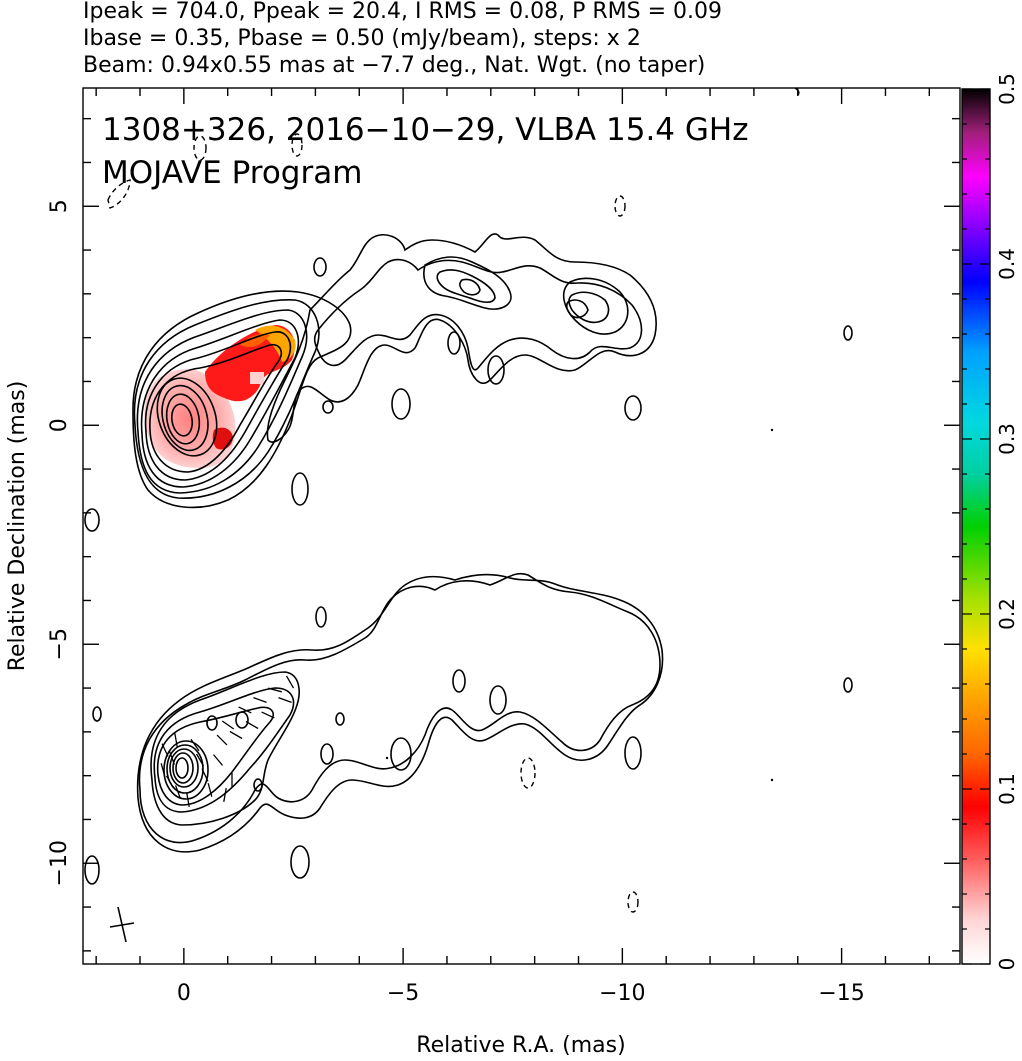 The width and height of the screenshot is (1022, 1061). Describe the element at coordinates (841, 993) in the screenshot. I see `x-tick-label: −15` at that location.